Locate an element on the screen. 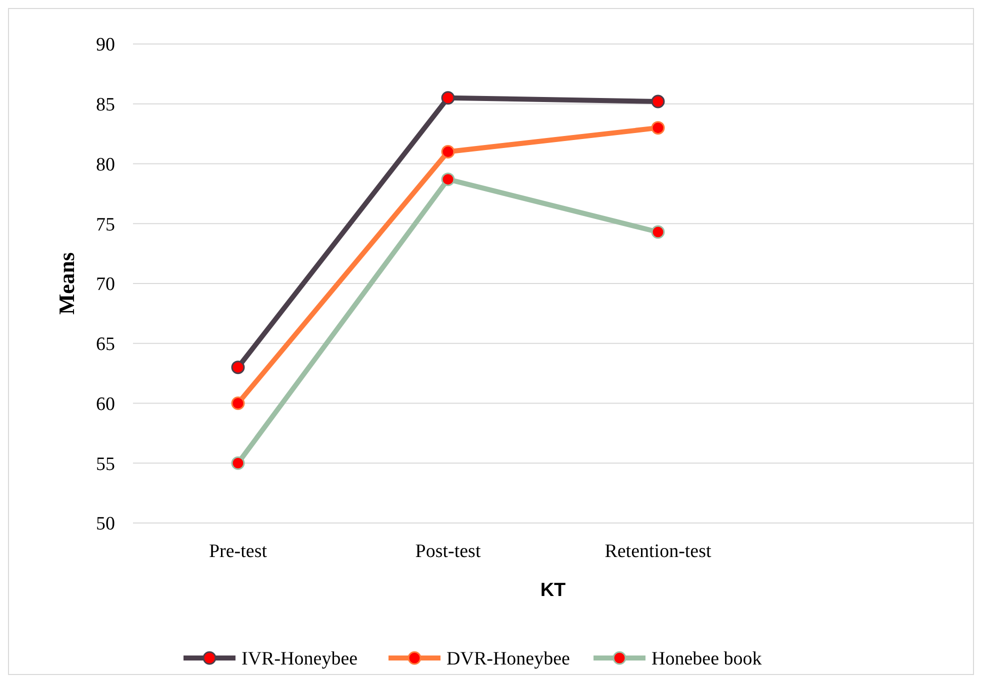  y-tick-label: 50 is located at coordinates (105, 524).